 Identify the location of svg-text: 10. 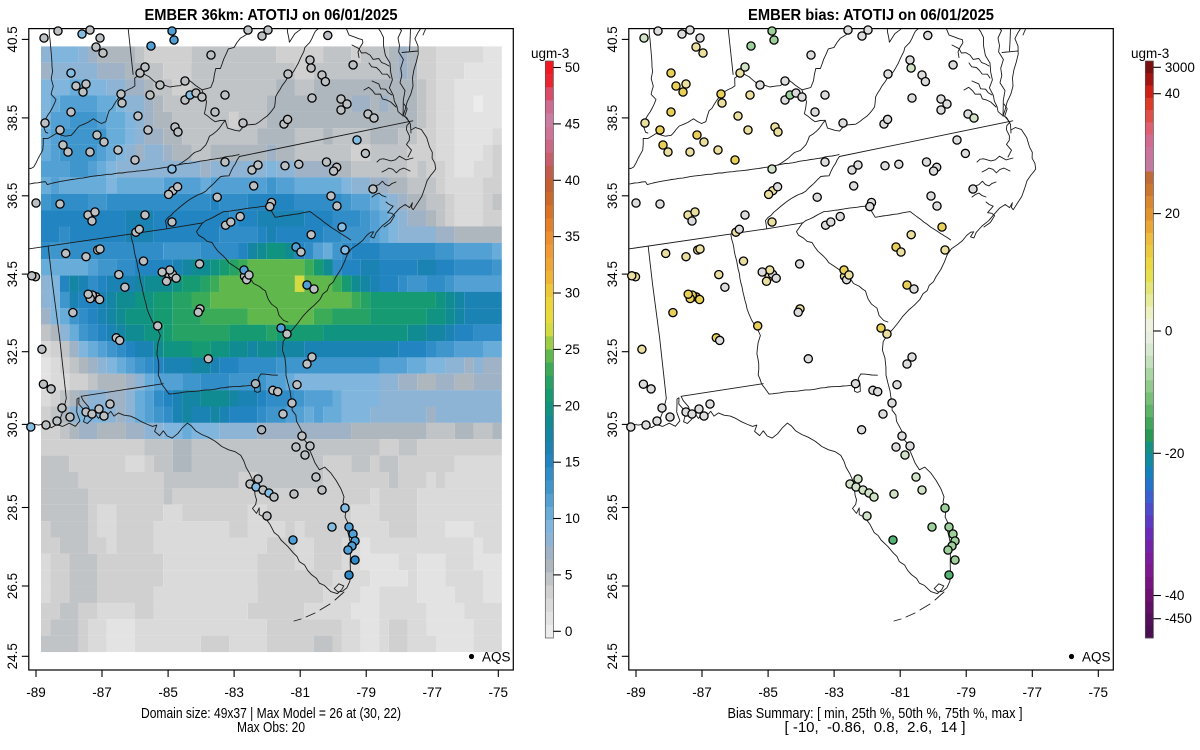
(572, 518).